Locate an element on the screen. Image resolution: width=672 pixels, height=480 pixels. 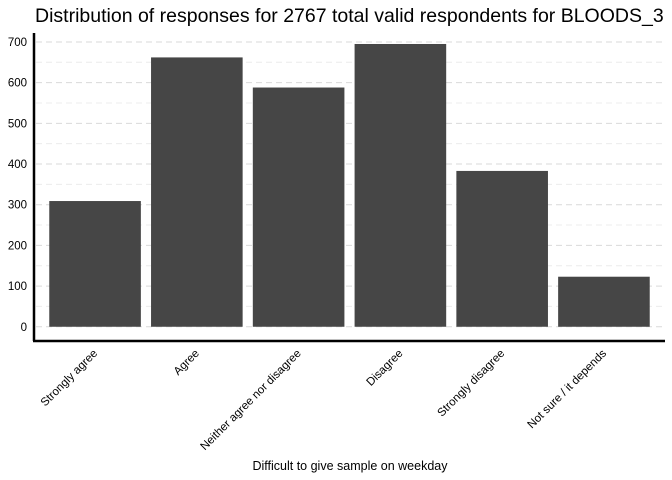
bar-not-sure-it-depends is located at coordinates (604, 301).